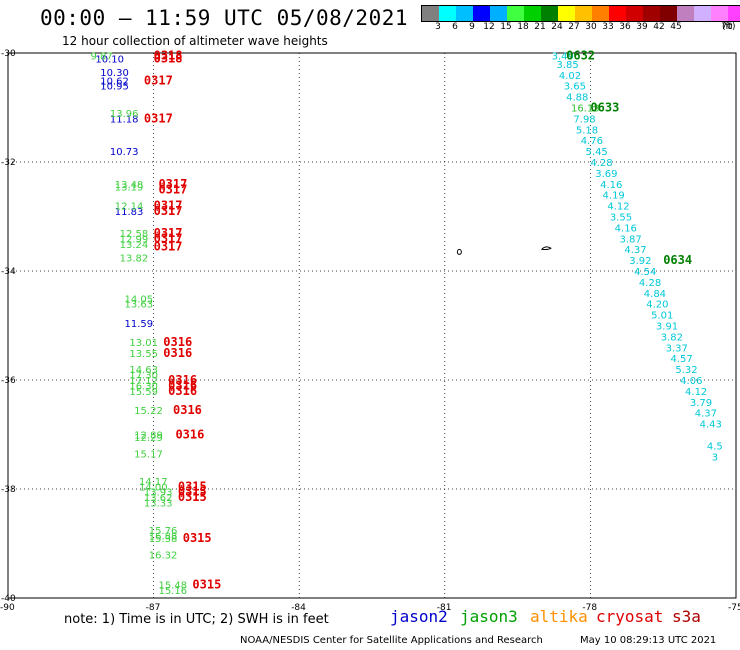  What do you see at coordinates (472, 27) in the screenshot?
I see `color-scale-tick: 9` at bounding box center [472, 27].